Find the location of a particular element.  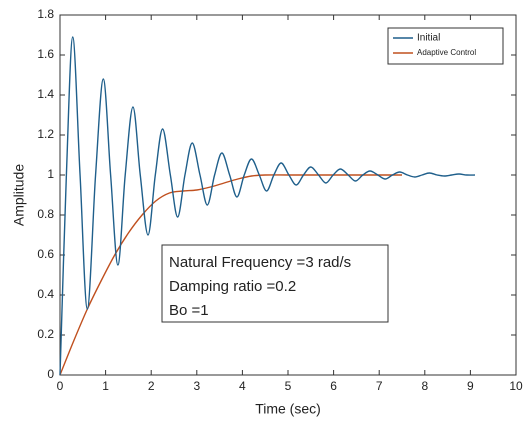

y-tick-label: 1 is located at coordinates (50, 174).